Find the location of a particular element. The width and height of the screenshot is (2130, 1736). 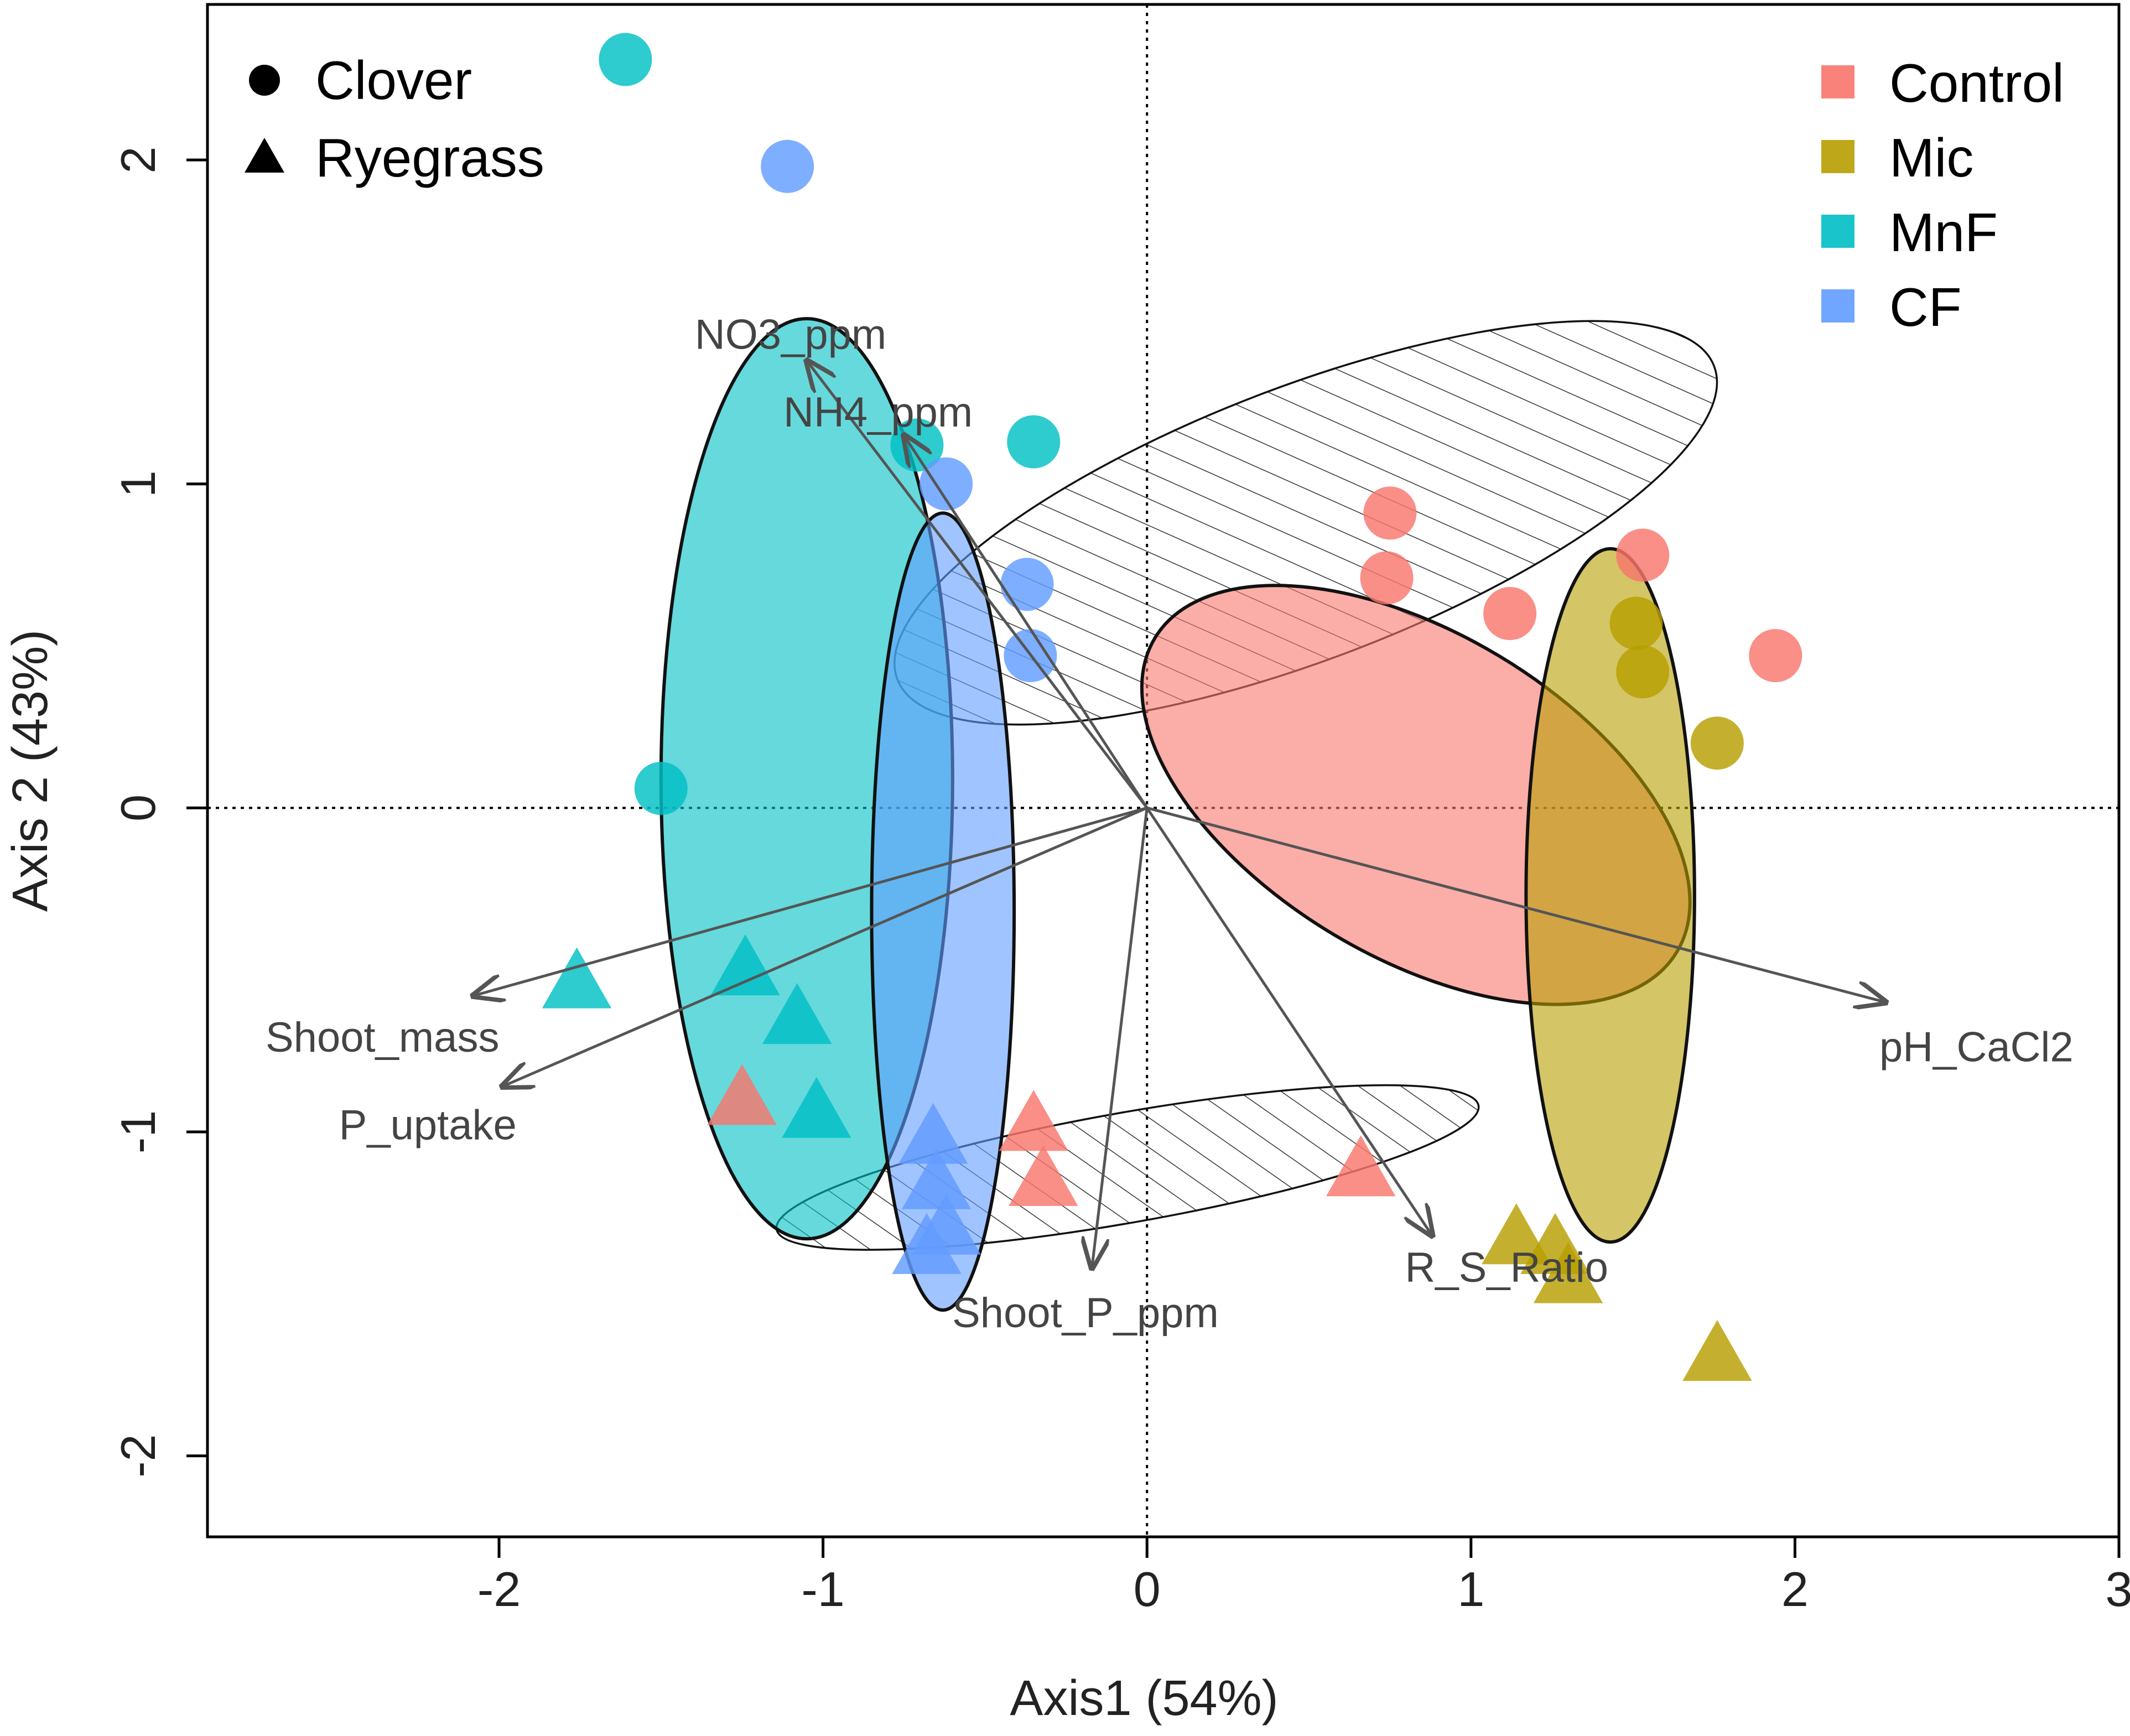

x-tick-label-0: -2 is located at coordinates (499, 1589).